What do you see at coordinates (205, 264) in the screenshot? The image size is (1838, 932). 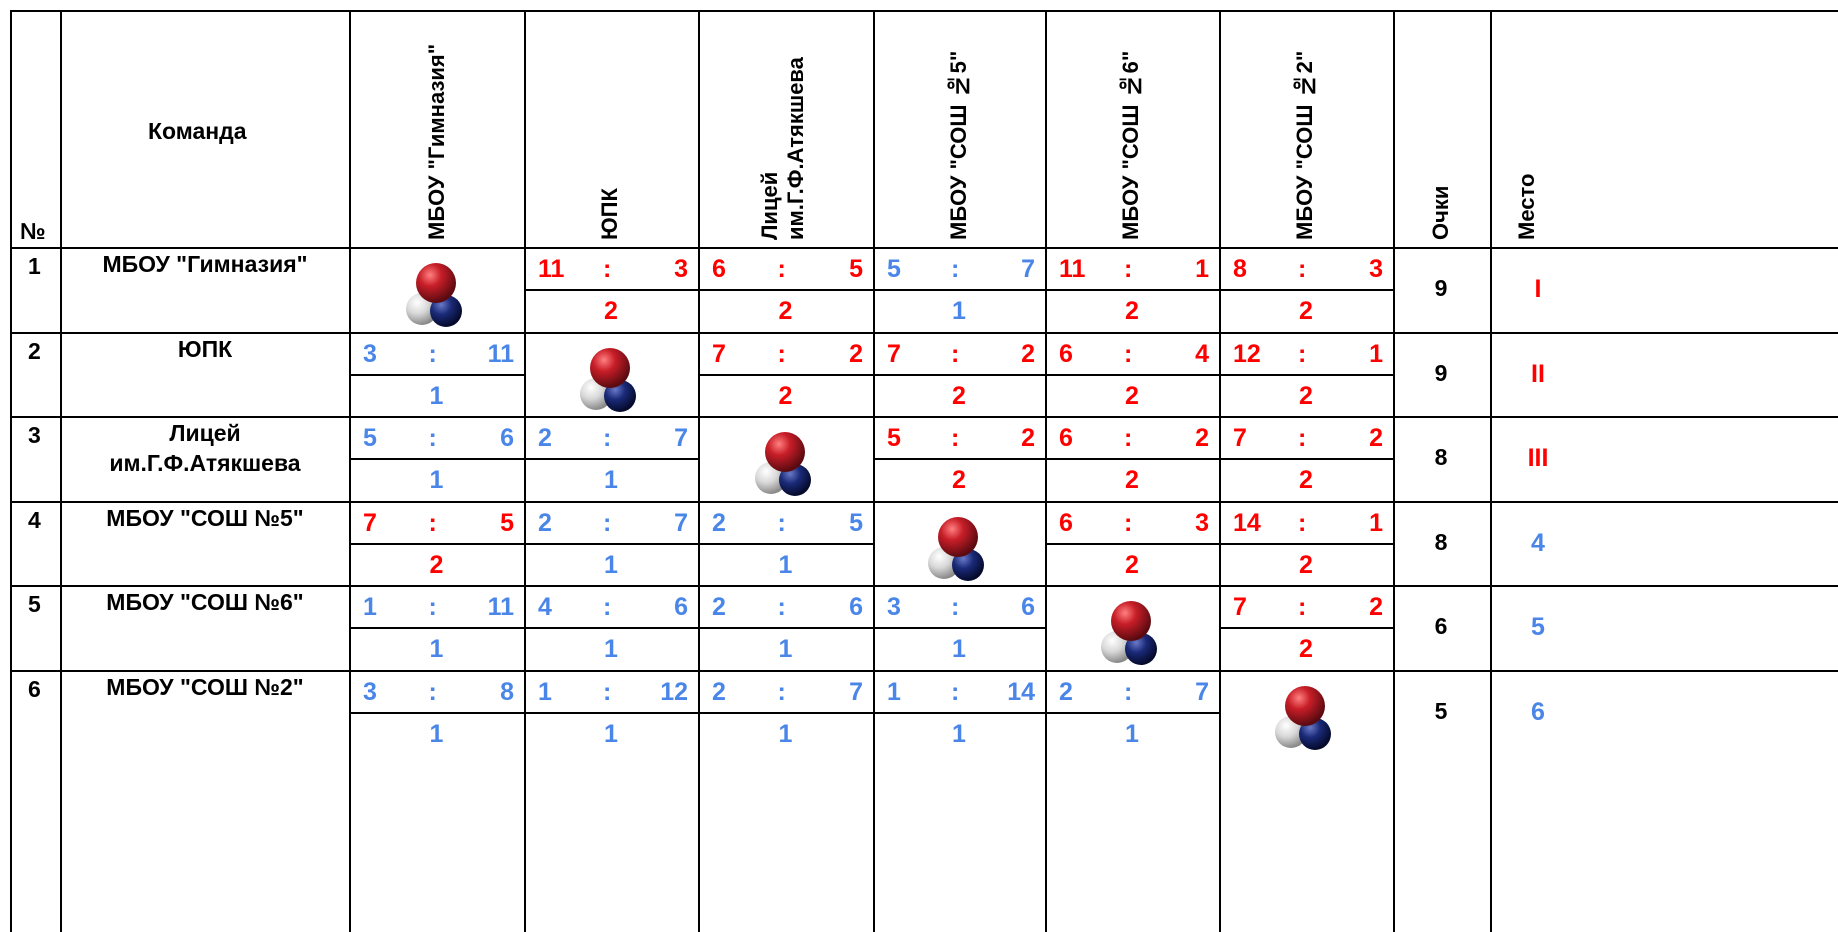 I see `team-name: МБОУ "Гимназия"` at bounding box center [205, 264].